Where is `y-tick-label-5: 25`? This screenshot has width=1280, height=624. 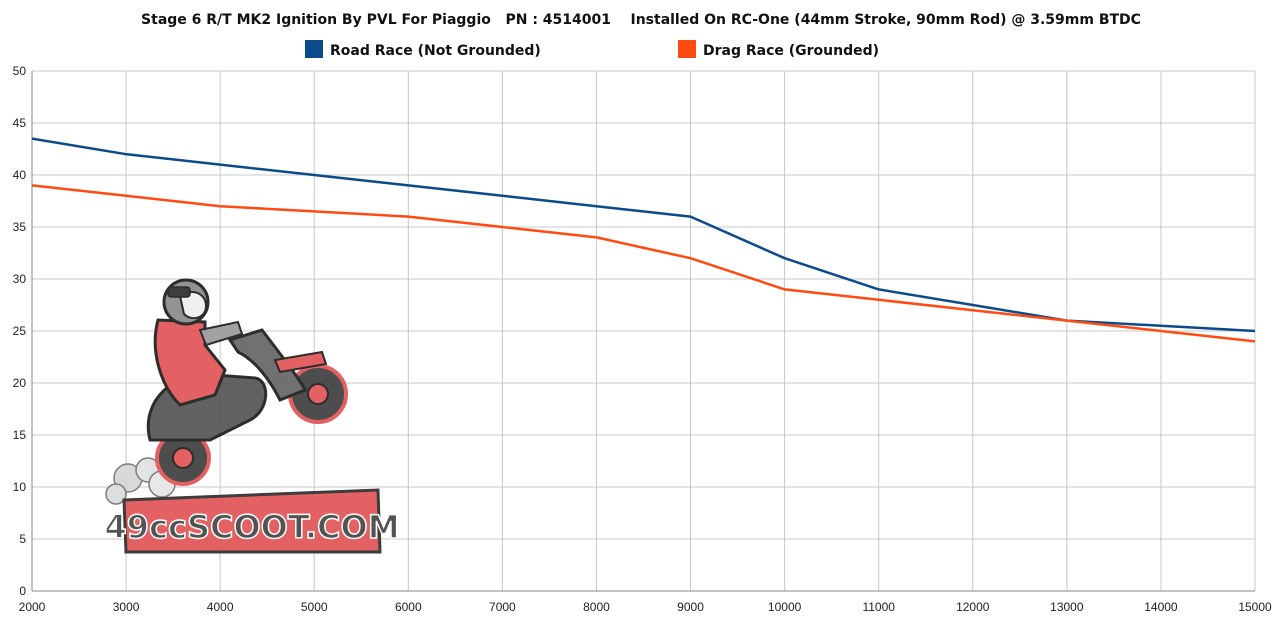 y-tick-label-5: 25 is located at coordinates (20, 331).